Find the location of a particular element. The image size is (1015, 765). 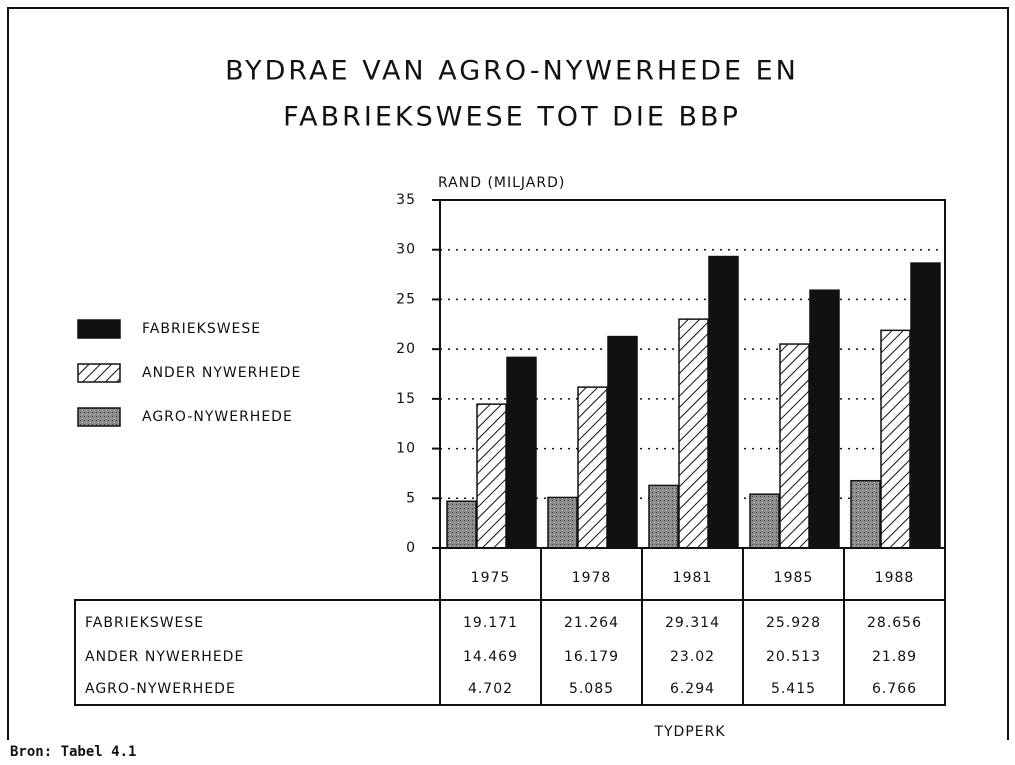

x-tick-label: 1981 is located at coordinates (693, 578).